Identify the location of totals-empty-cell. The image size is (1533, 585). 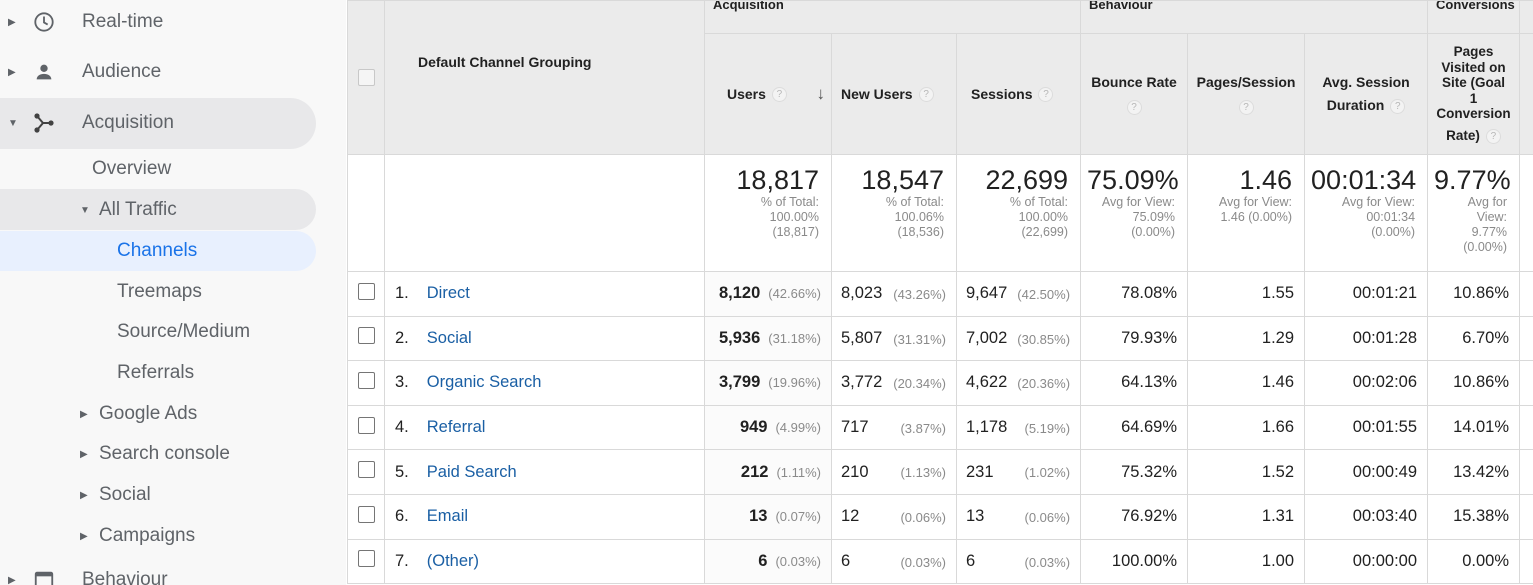
(544, 213).